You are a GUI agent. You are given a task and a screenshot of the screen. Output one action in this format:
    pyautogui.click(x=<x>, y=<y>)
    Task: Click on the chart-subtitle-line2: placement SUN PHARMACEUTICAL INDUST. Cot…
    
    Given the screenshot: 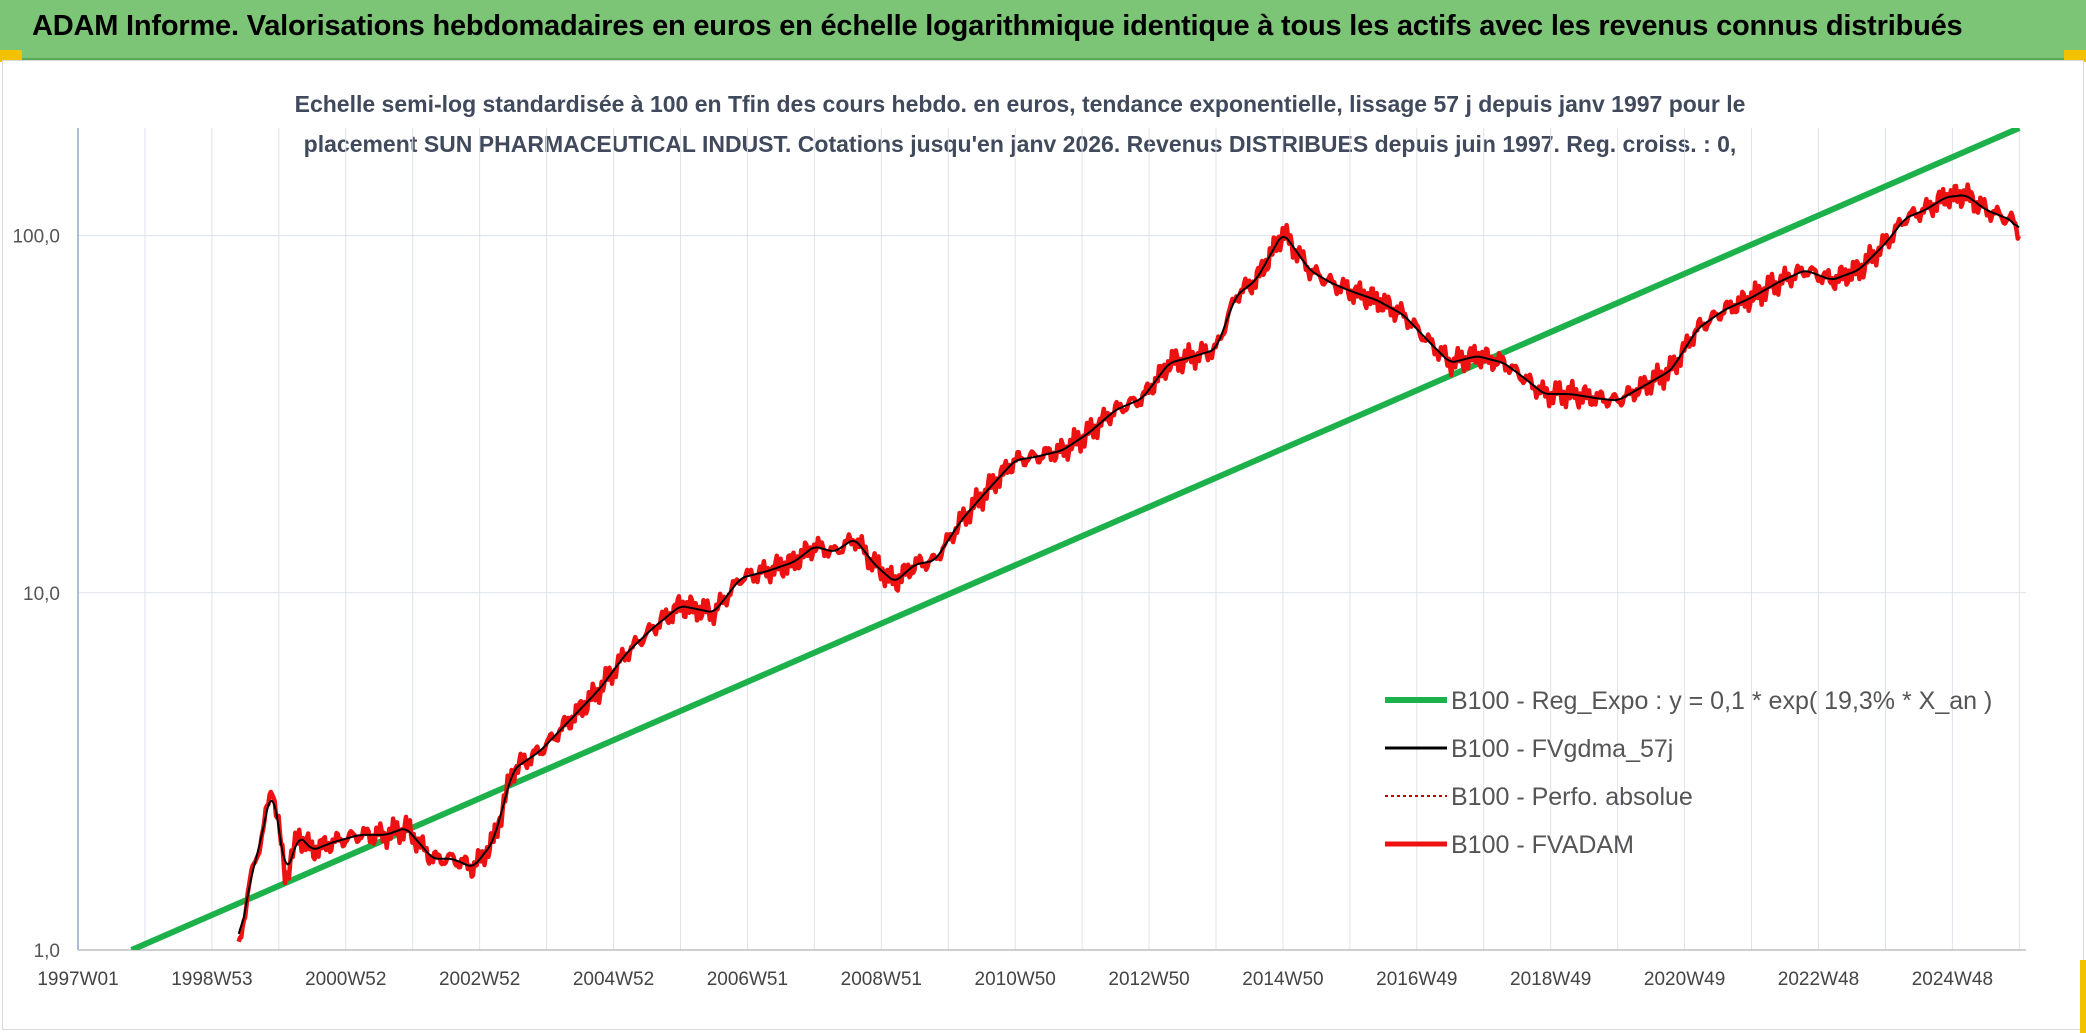 What is the action you would take?
    pyautogui.click(x=1020, y=144)
    